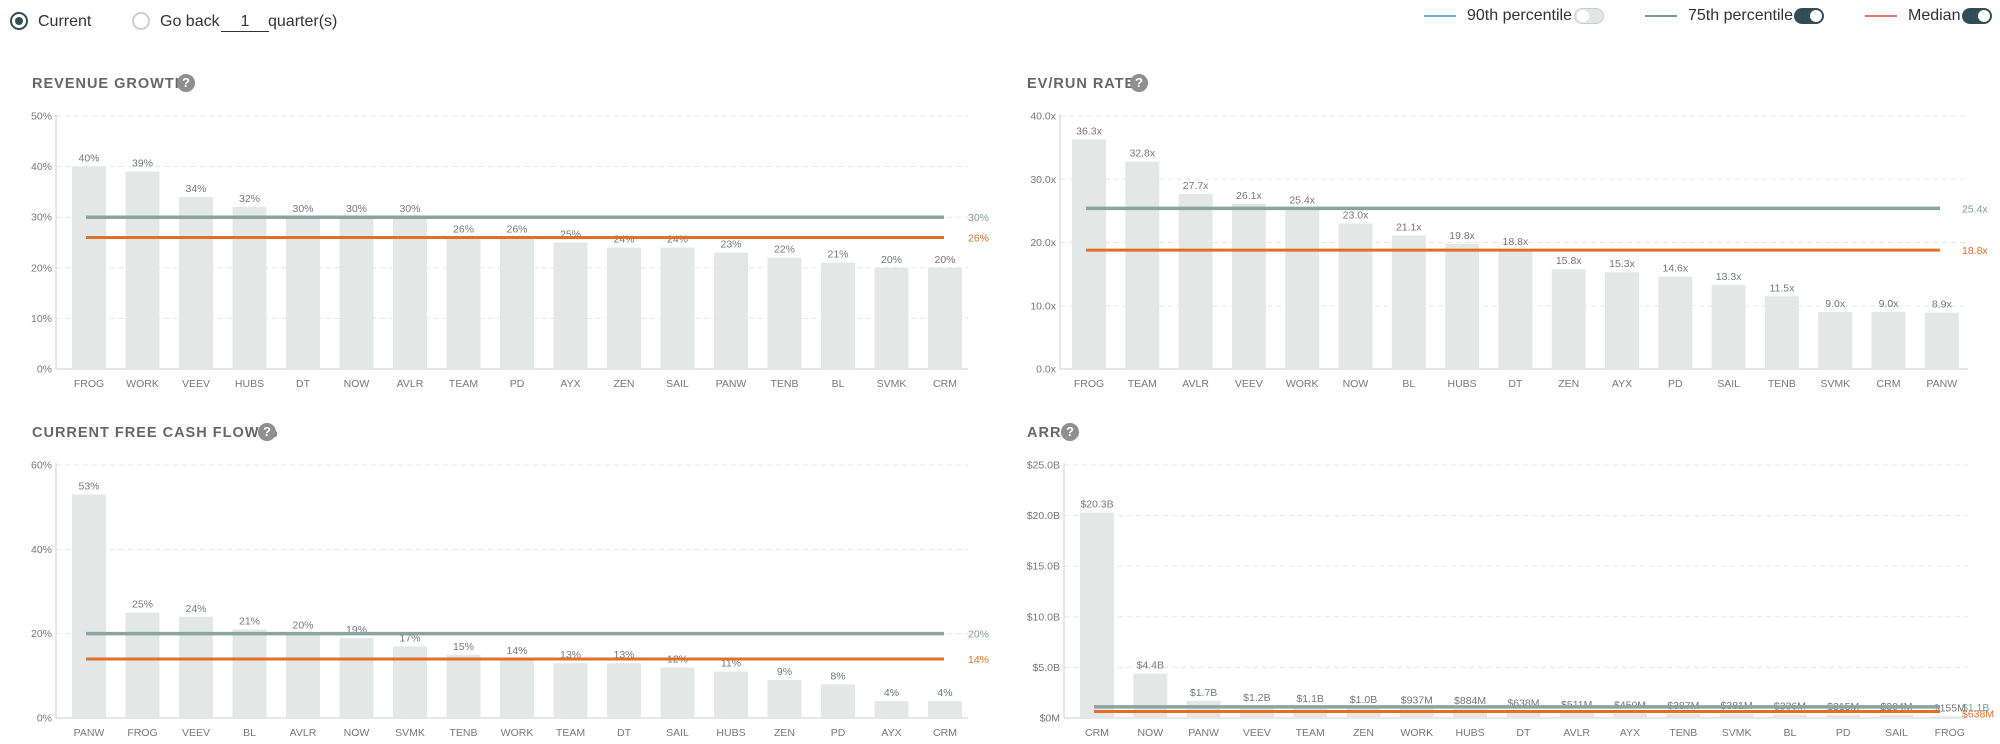 The image size is (2000, 744). What do you see at coordinates (1661, 16) in the screenshot?
I see `p75-legend-line` at bounding box center [1661, 16].